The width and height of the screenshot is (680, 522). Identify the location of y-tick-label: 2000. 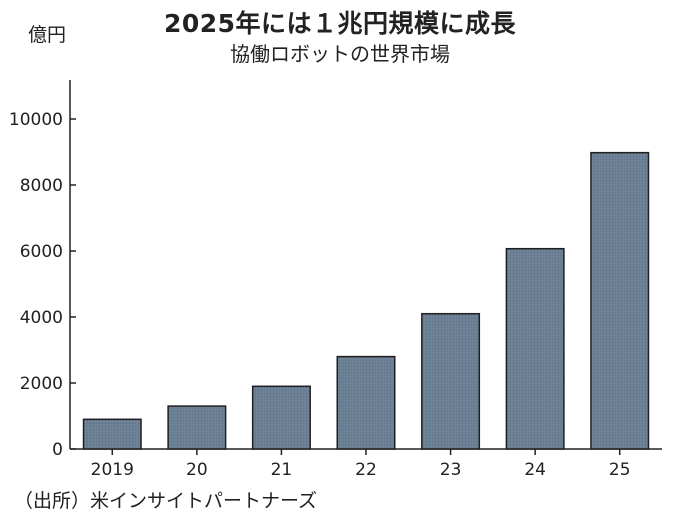
(41, 384).